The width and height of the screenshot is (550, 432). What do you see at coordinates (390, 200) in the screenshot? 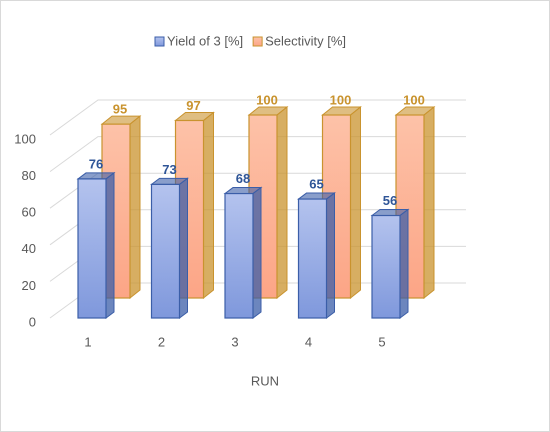
I see `data-label: 56` at bounding box center [390, 200].